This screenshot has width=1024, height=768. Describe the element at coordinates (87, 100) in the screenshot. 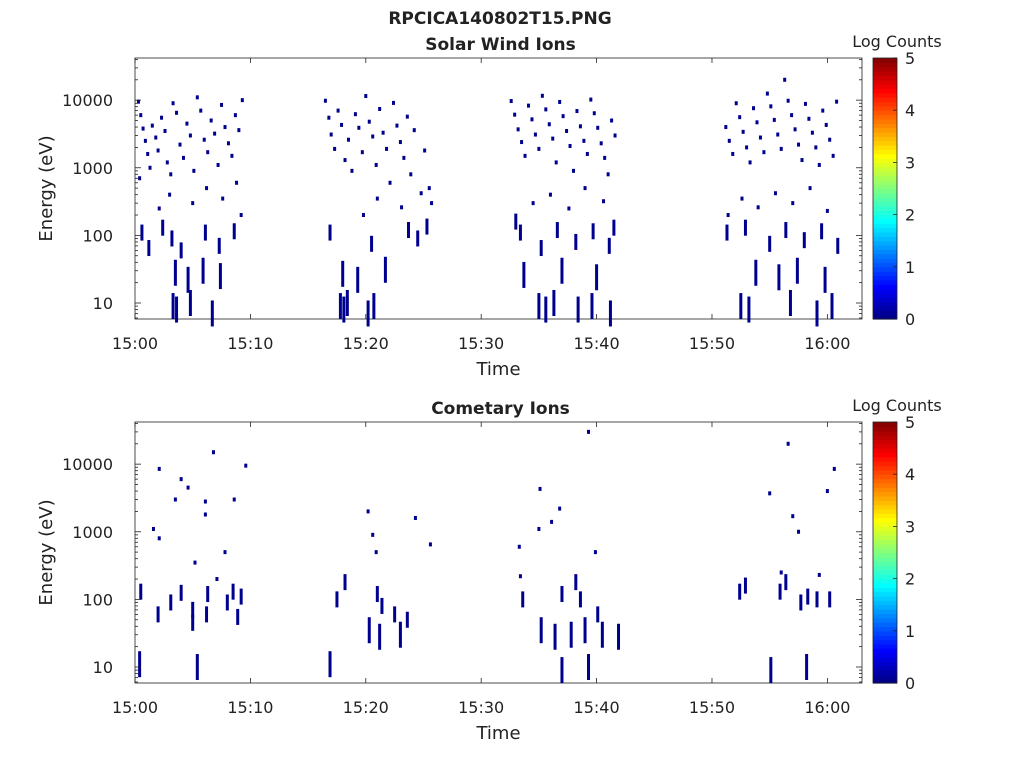

I see `y-tick-label: 10000` at that location.